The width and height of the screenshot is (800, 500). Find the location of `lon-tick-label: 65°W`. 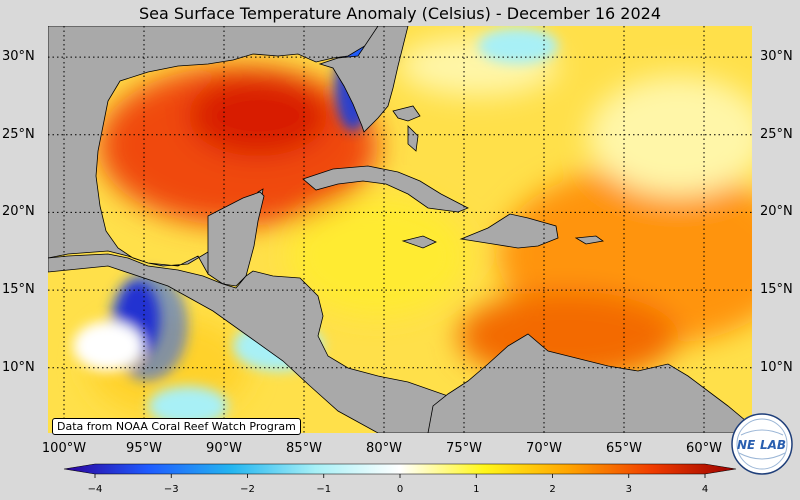

lon-tick-label: 65°W is located at coordinates (624, 448).